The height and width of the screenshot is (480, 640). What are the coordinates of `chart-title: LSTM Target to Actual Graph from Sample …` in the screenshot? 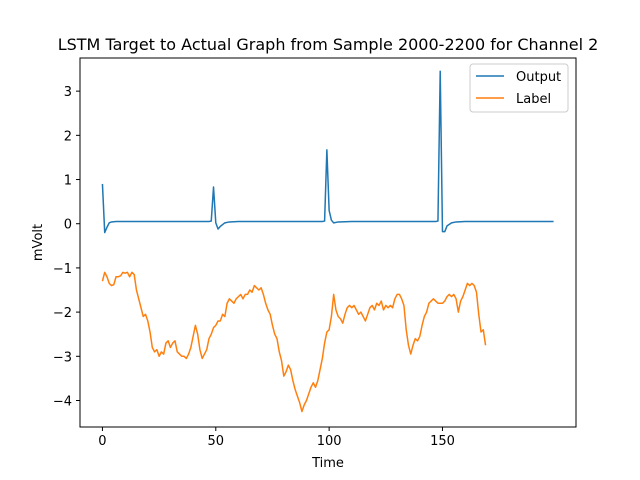 It's located at (328, 44).